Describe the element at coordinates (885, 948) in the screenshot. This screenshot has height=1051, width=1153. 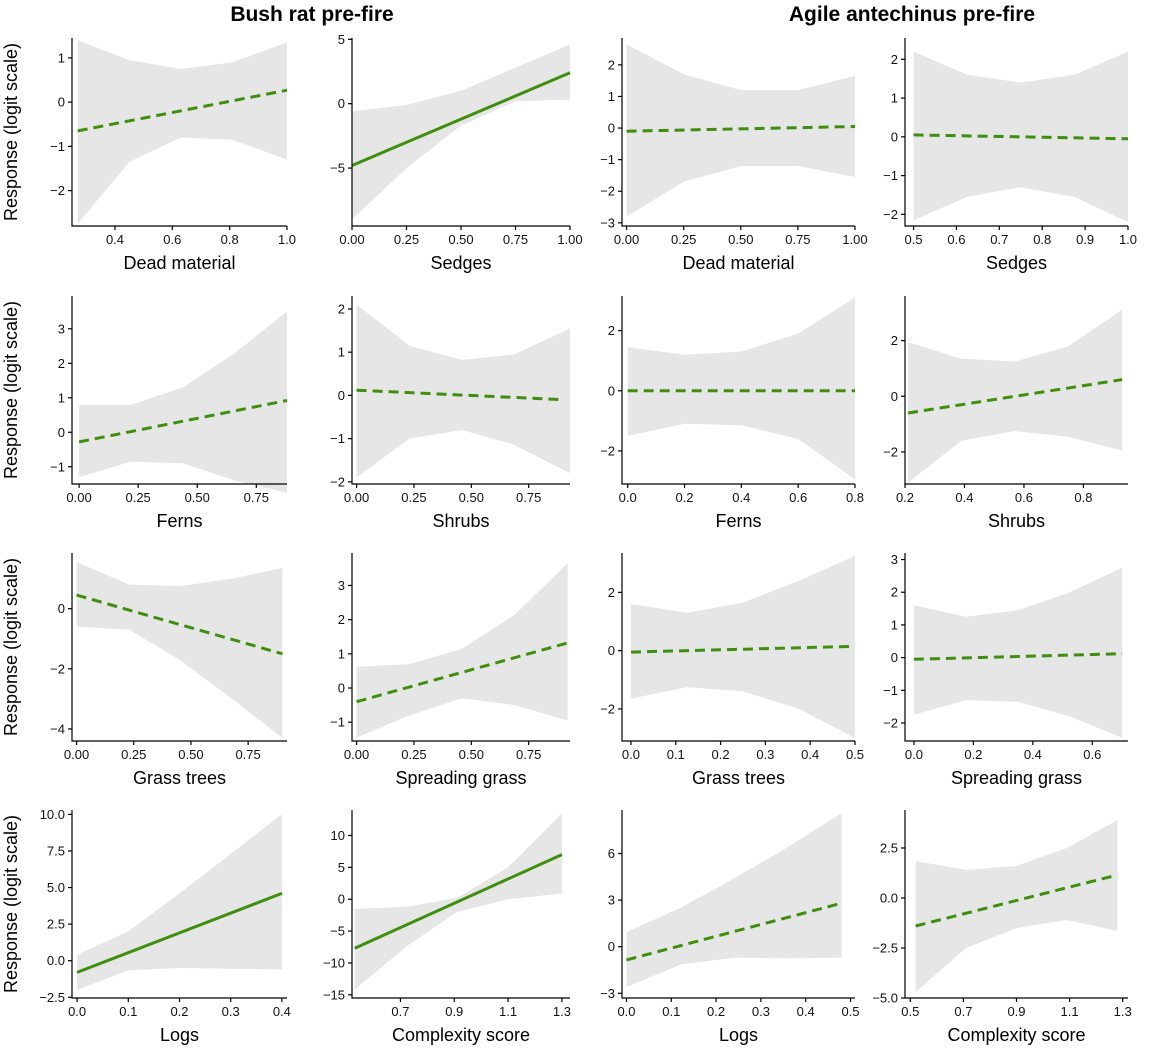
I see `y-tick-label: −2.5` at that location.